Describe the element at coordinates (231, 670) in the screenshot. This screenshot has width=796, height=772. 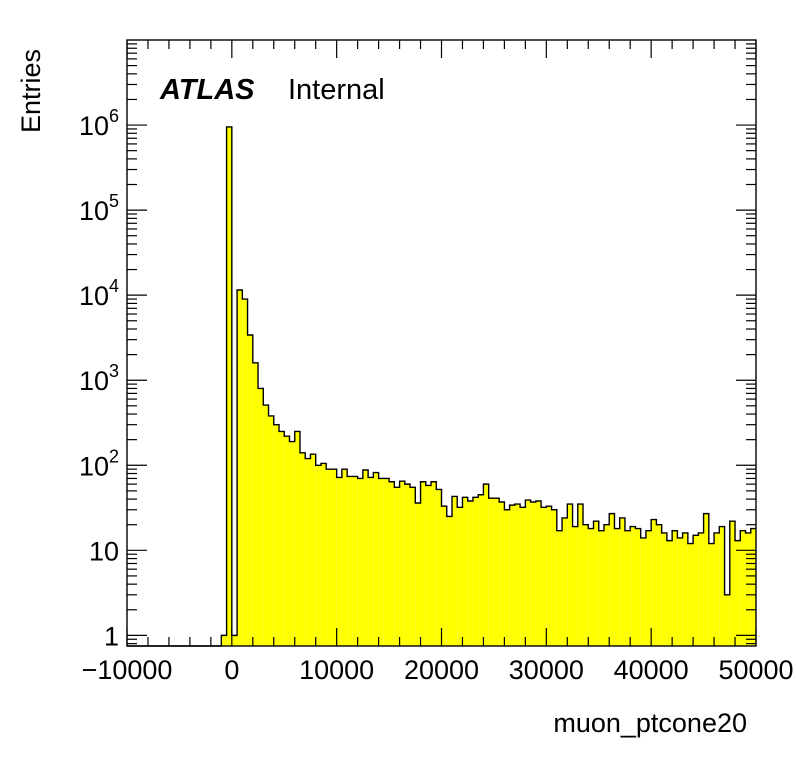
I see `x-tick-label: 0` at that location.